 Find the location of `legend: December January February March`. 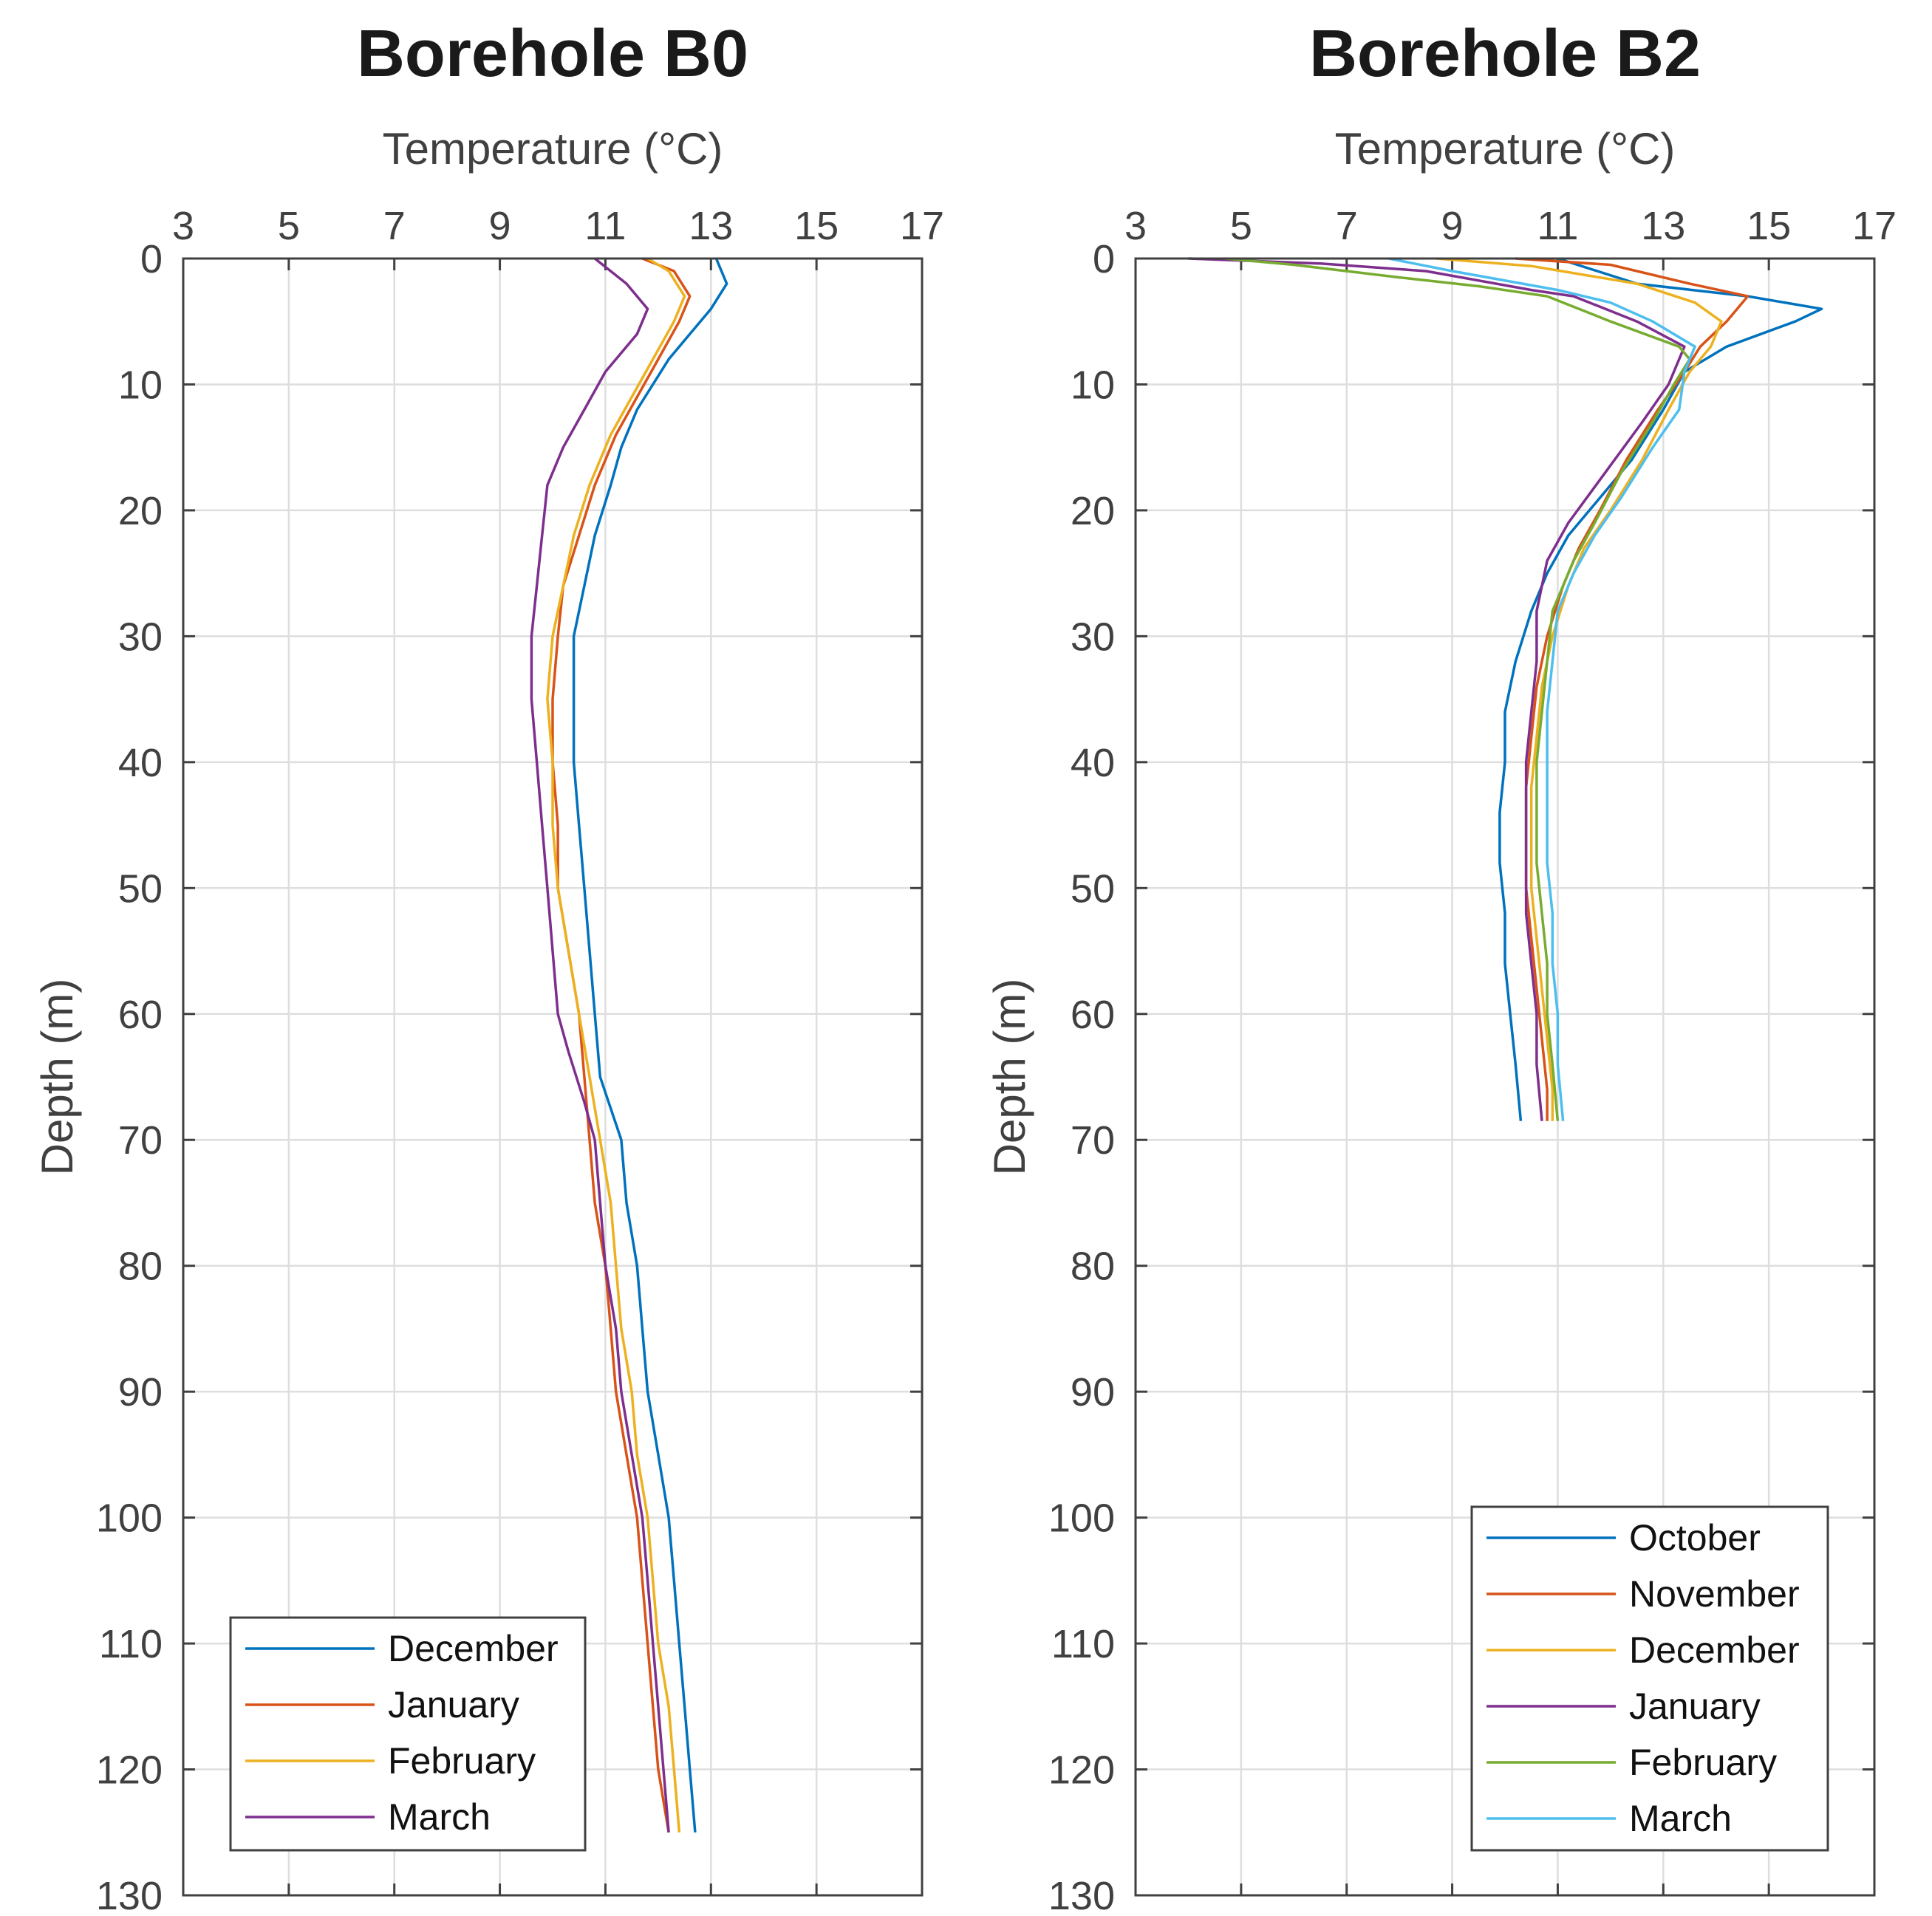

legend: December January February March is located at coordinates (408, 1734).